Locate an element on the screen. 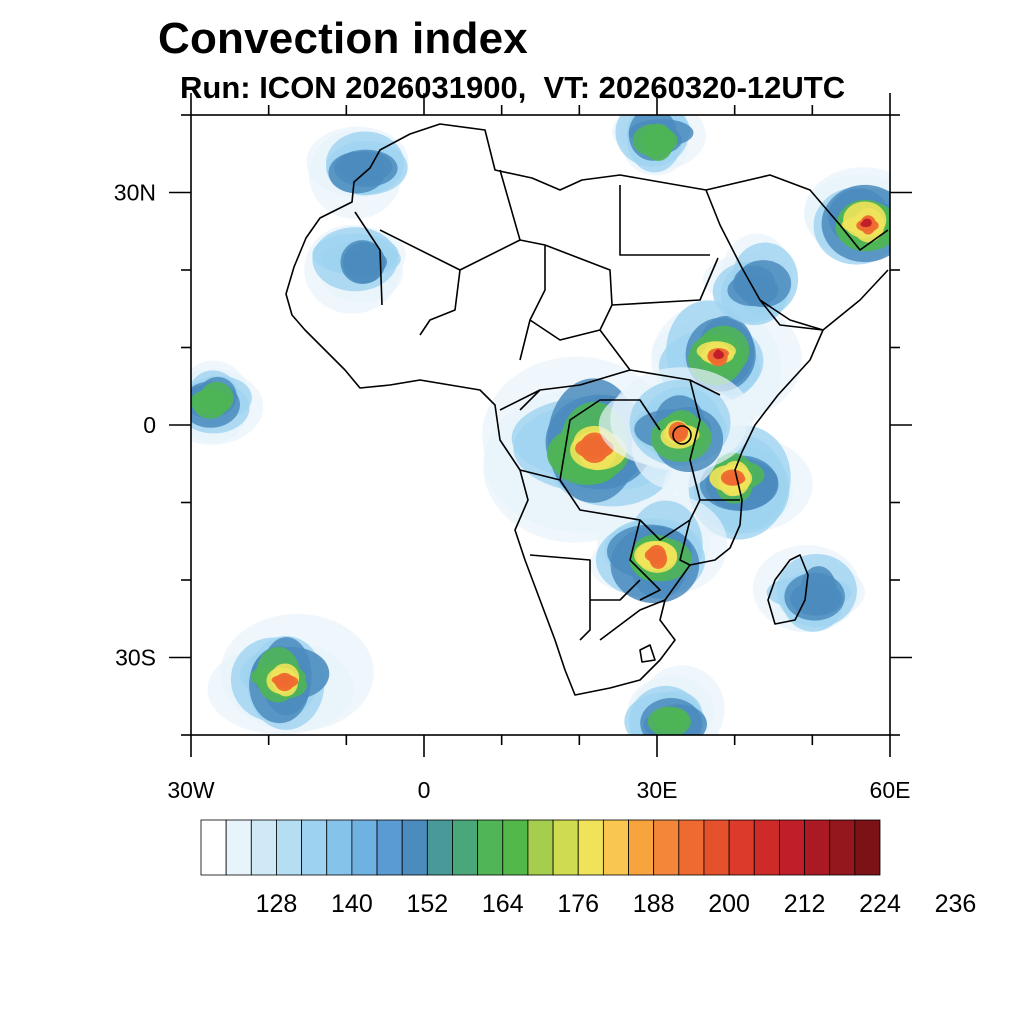 The height and width of the screenshot is (1024, 1024). lon-tick-label: 60E is located at coordinates (890, 790).